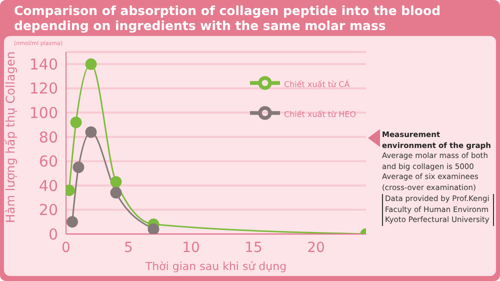 This screenshot has width=500, height=281. What do you see at coordinates (43, 64) in the screenshot?
I see `y-tick-label: 140` at bounding box center [43, 64].